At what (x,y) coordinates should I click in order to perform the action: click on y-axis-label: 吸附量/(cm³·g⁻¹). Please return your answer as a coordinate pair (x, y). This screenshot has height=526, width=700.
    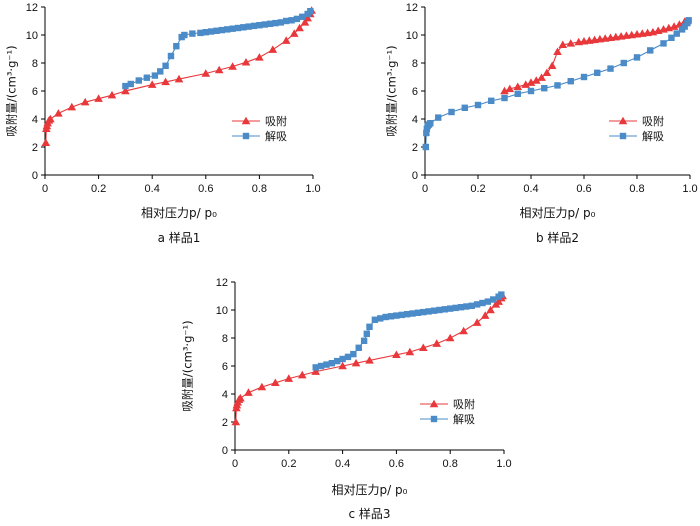
    Looking at the image, I should click on (188, 365).